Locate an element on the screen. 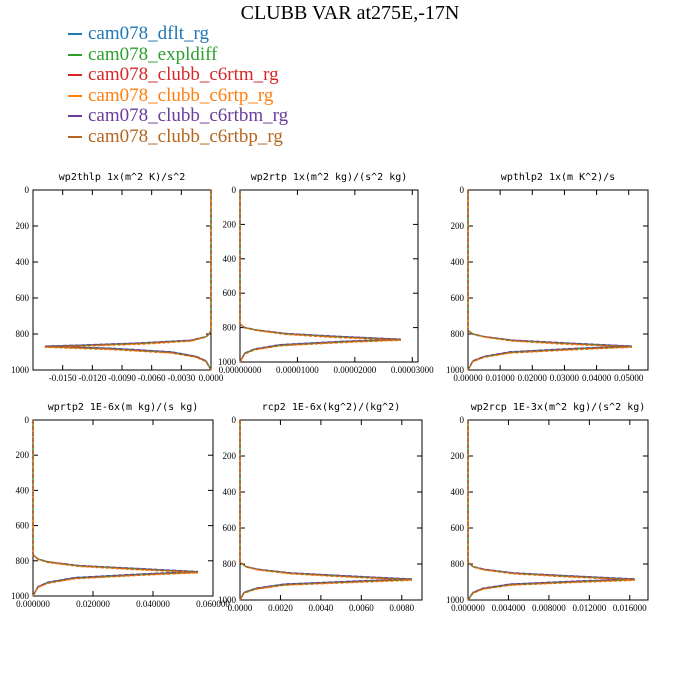 The image size is (700, 700). plot-title: wp2thlp 1x(m^2 K)/s^2 is located at coordinates (122, 177).